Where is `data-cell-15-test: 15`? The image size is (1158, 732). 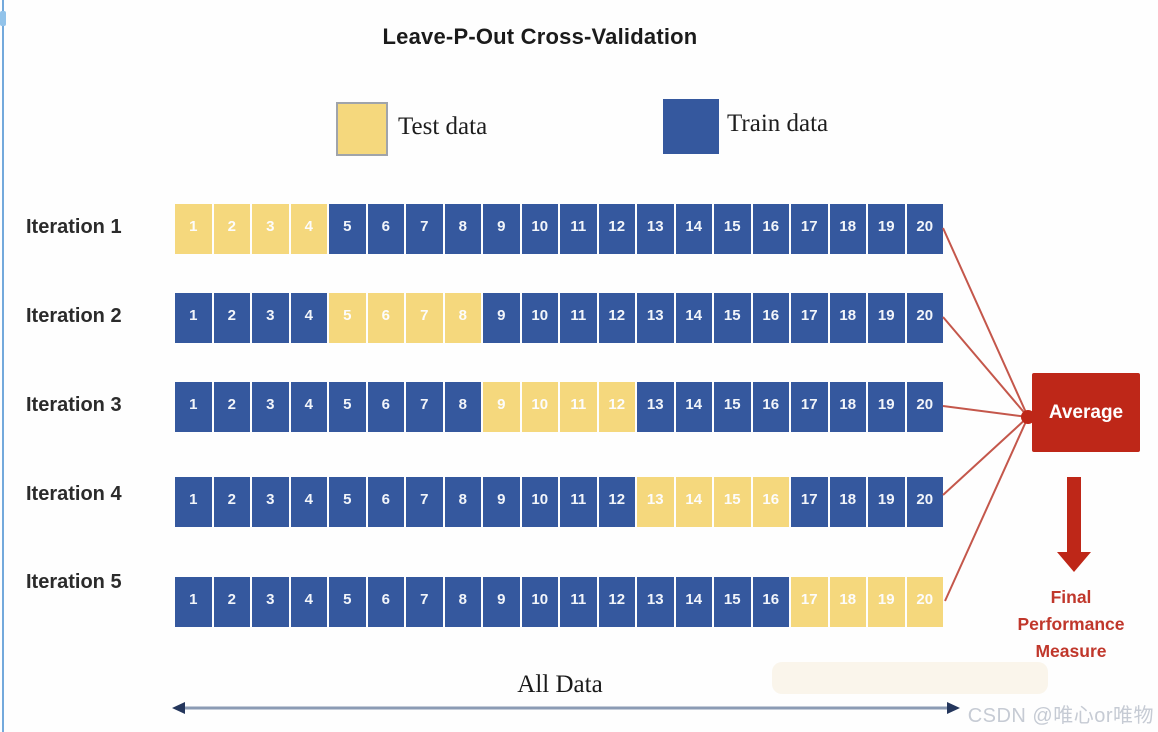
data-cell-15-test: 15 is located at coordinates (732, 502).